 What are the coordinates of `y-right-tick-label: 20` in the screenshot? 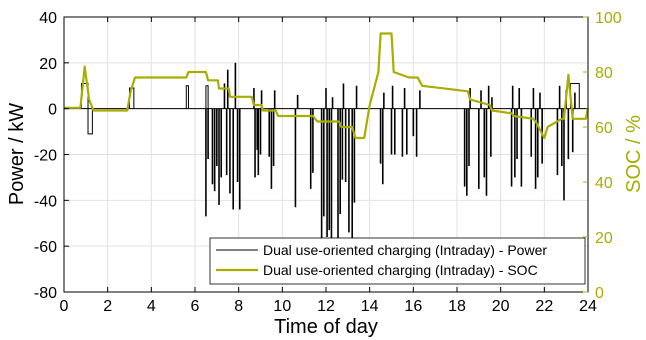 It's located at (604, 238).